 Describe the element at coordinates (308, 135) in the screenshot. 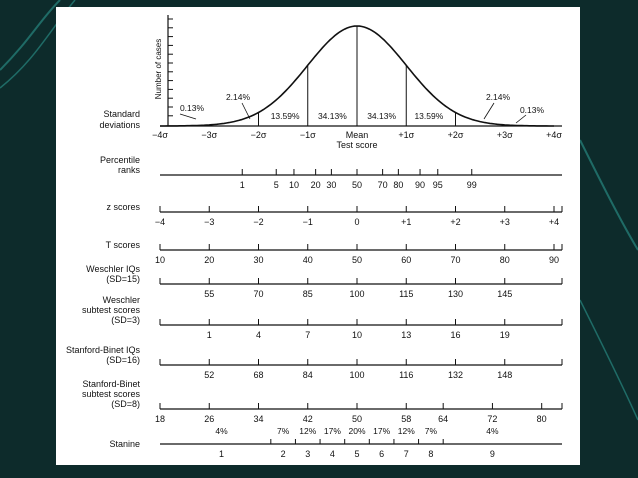

I see `sigma-tick-label: −1σ` at that location.